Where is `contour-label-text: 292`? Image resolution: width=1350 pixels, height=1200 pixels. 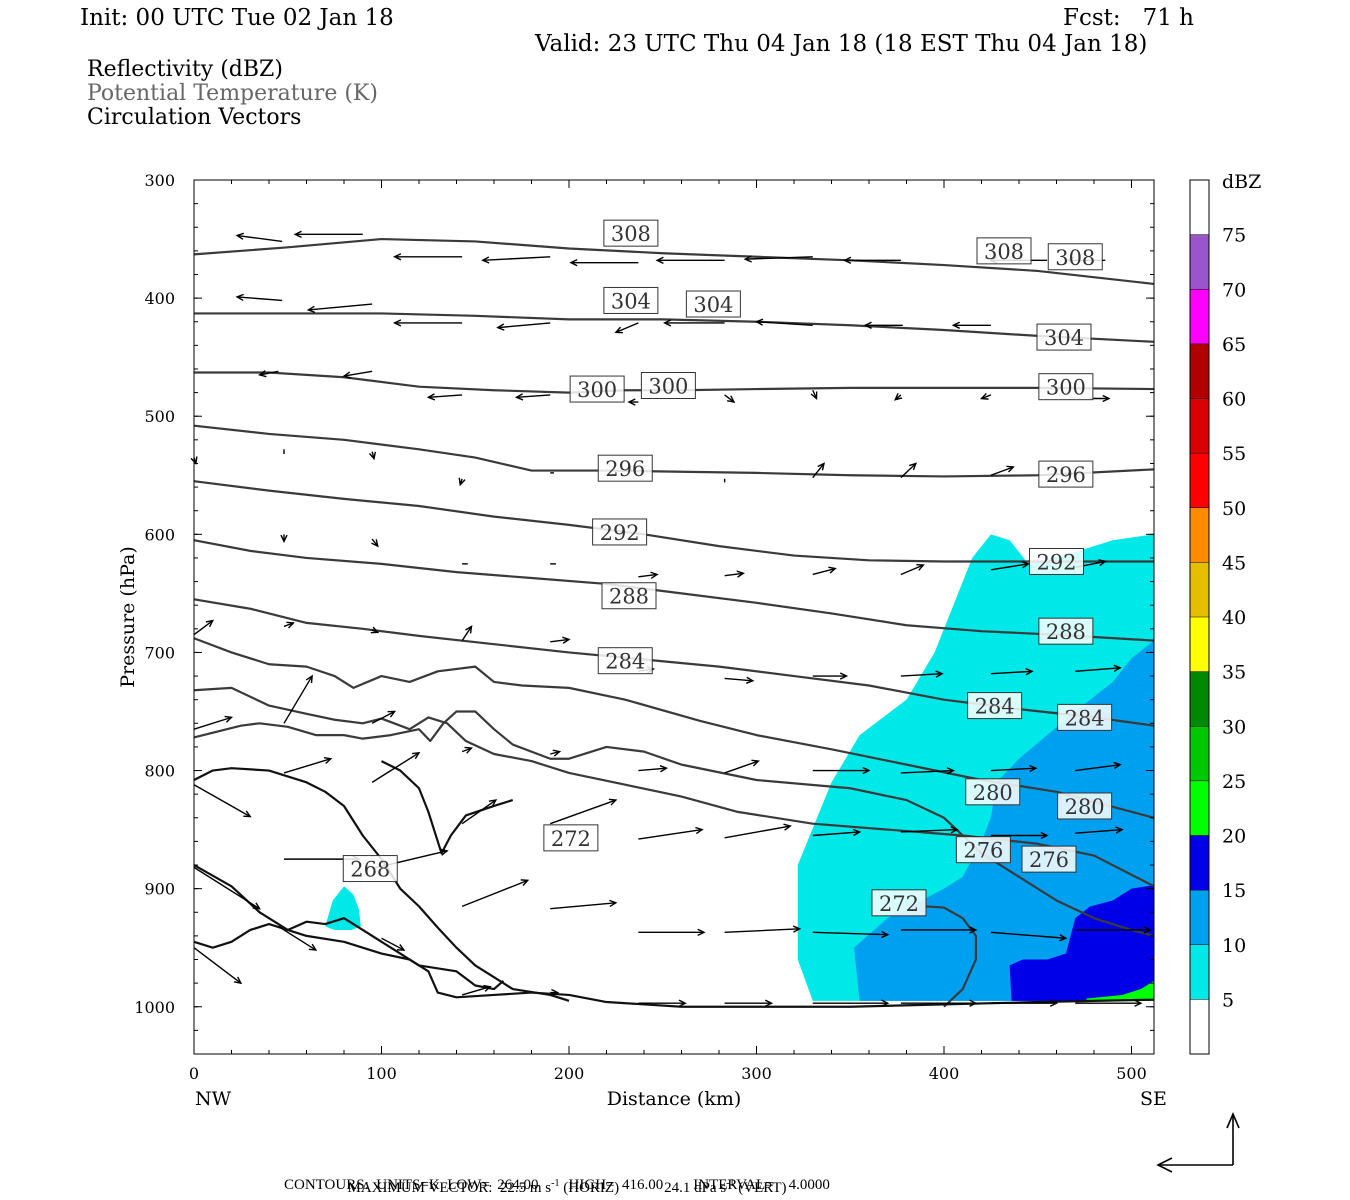
contour-label-text: 292 is located at coordinates (1056, 562).